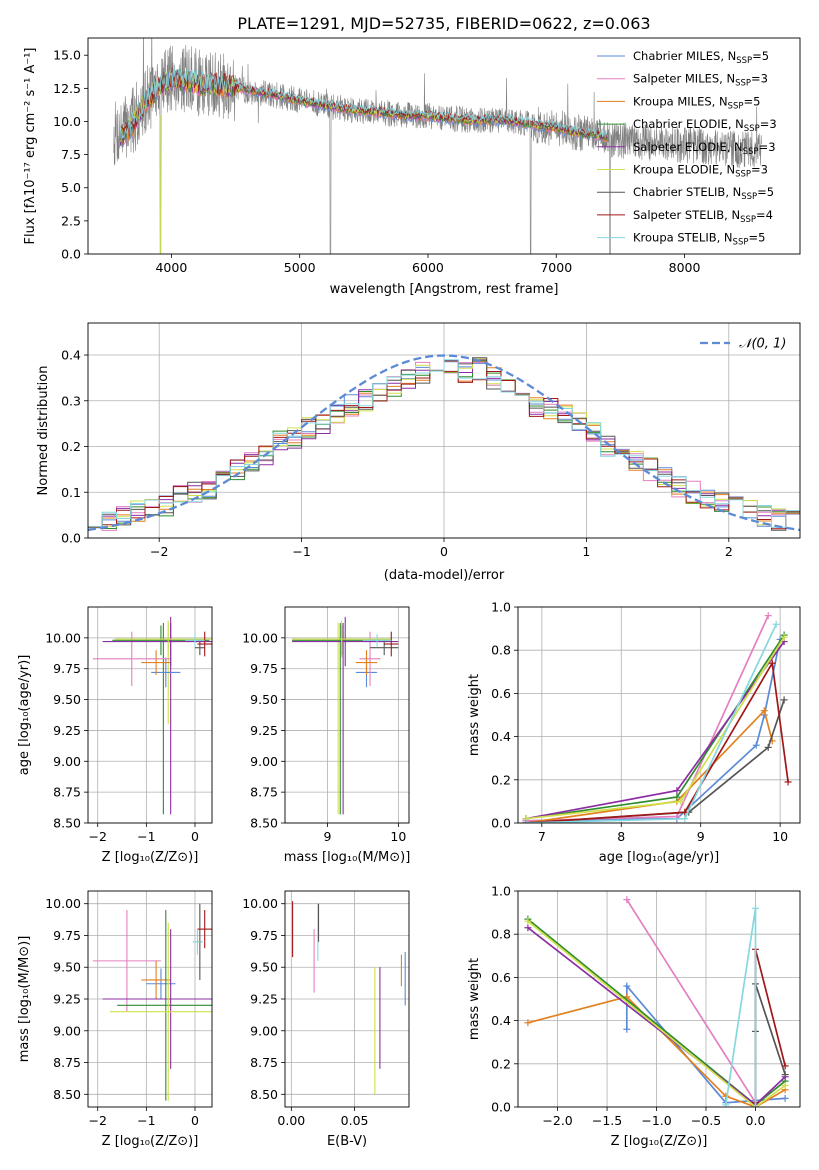 Image resolution: width=819 pixels, height=1170 pixels. Describe the element at coordinates (71, 220) in the screenshot. I see `y-tick-label: 2.5` at that location.